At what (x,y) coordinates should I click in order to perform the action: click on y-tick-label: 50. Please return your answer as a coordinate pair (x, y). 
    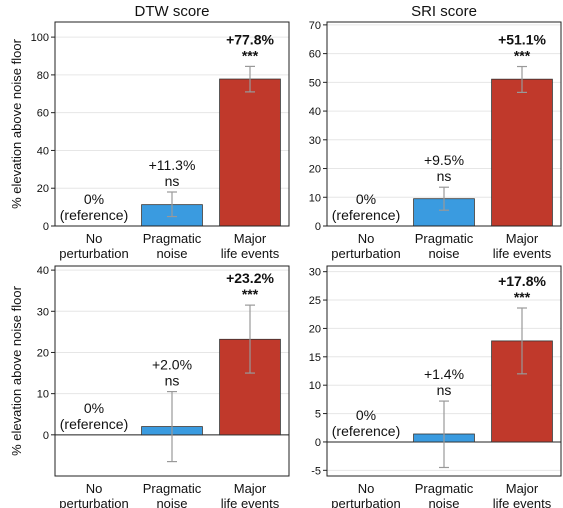
    Looking at the image, I should click on (315, 83).